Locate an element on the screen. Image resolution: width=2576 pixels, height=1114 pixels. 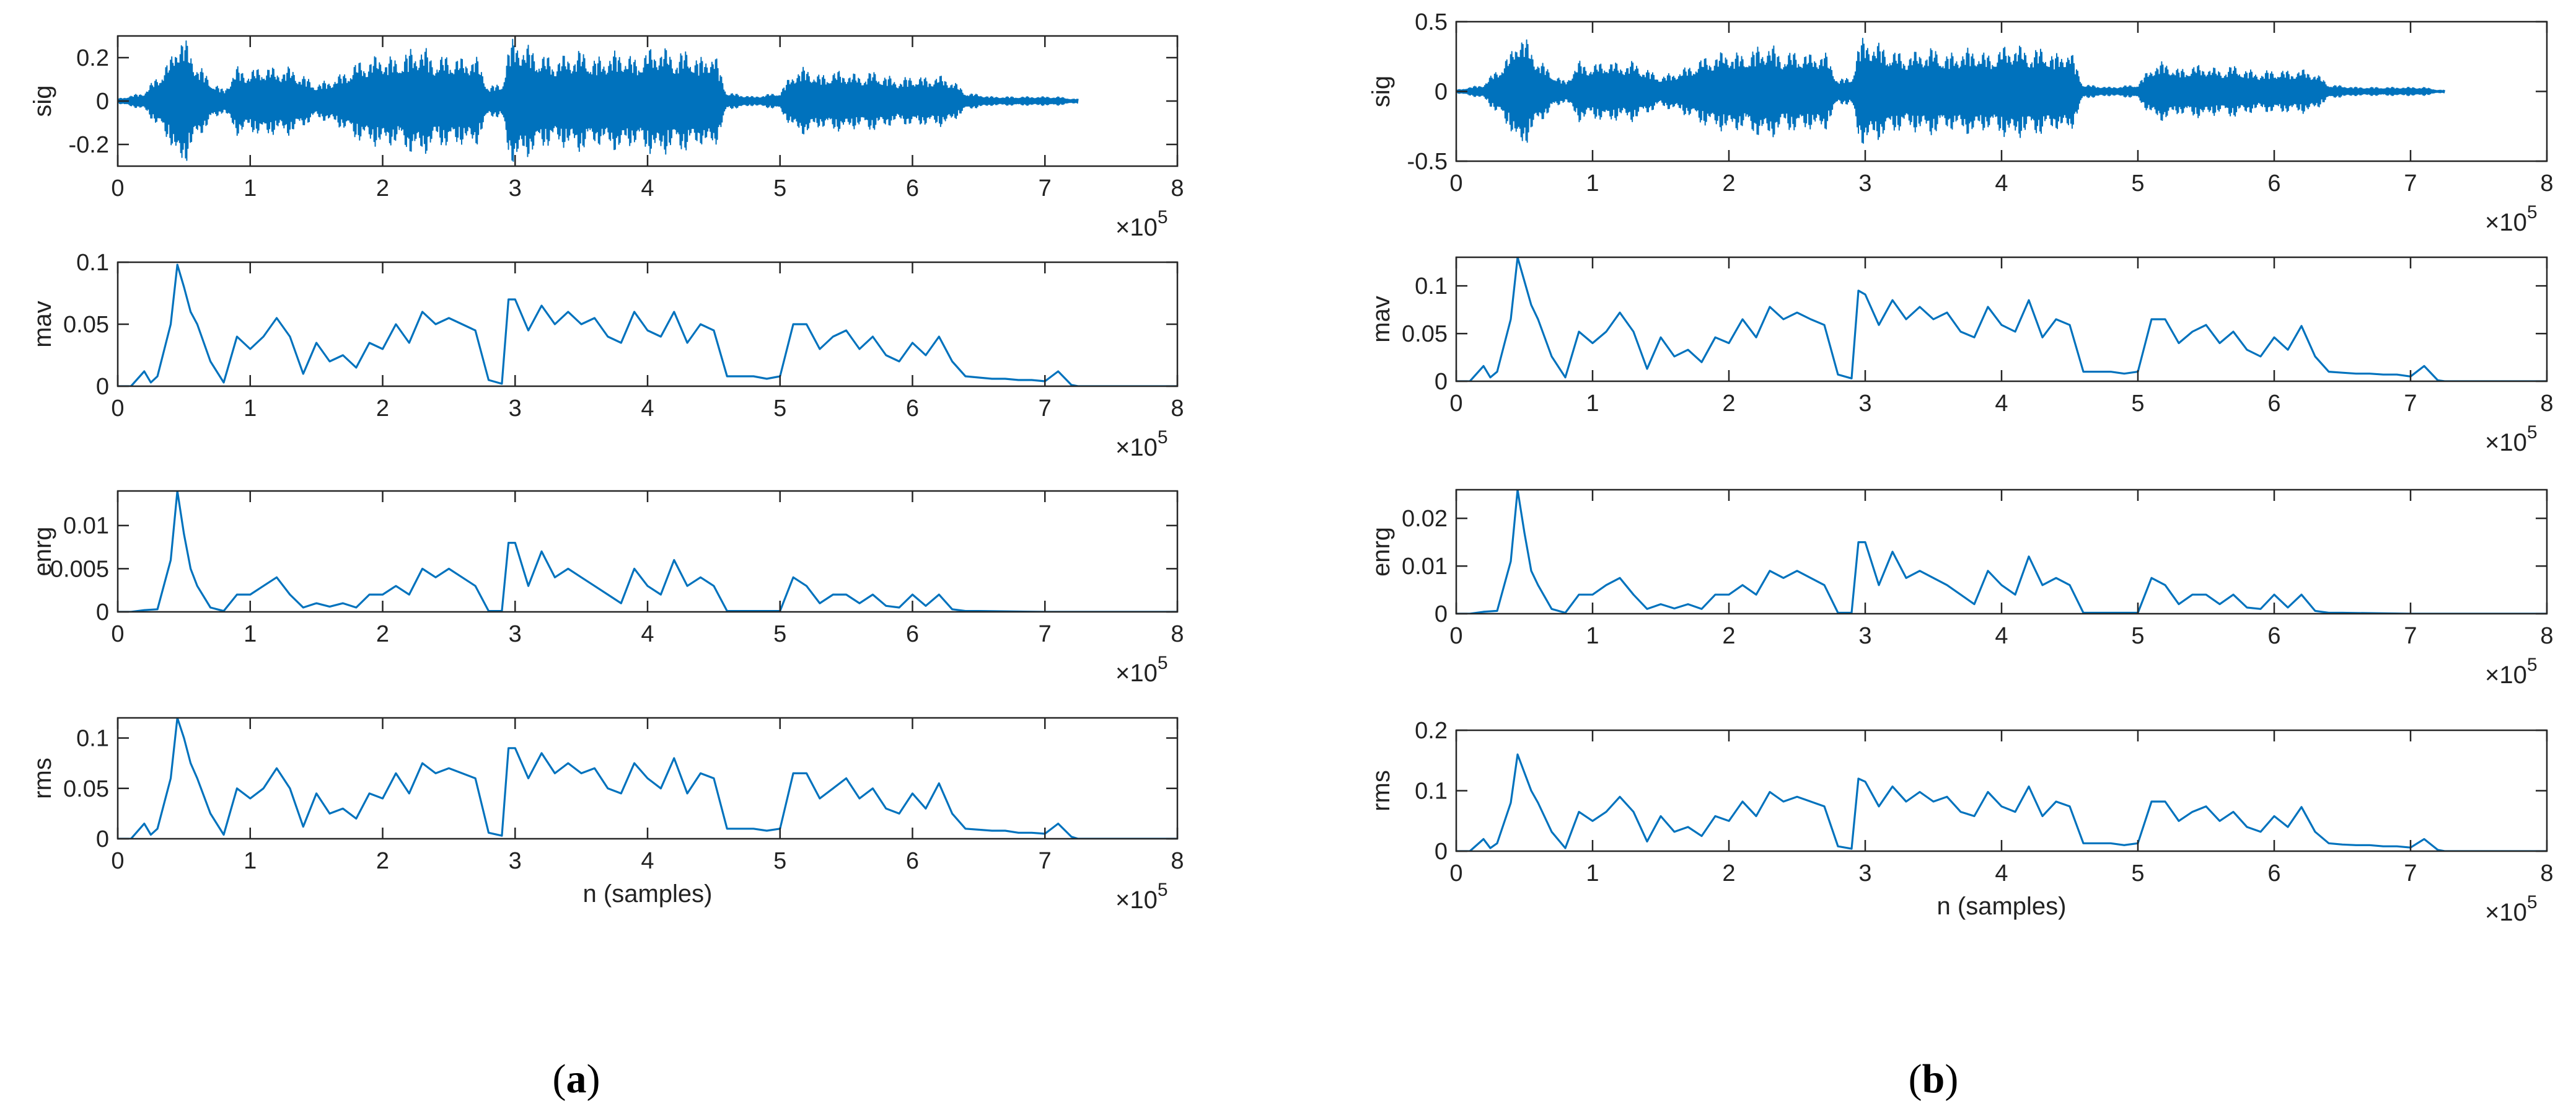
y-tick-label: 0.5 is located at coordinates (1432, 22).